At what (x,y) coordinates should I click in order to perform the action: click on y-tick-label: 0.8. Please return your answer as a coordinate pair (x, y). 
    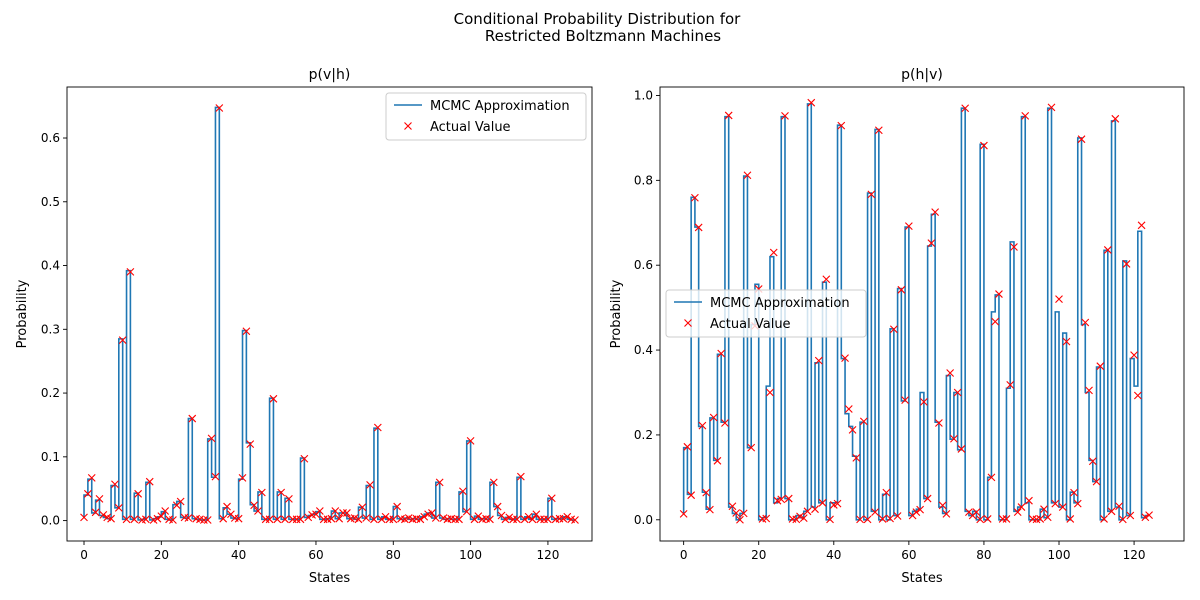
    Looking at the image, I should click on (643, 180).